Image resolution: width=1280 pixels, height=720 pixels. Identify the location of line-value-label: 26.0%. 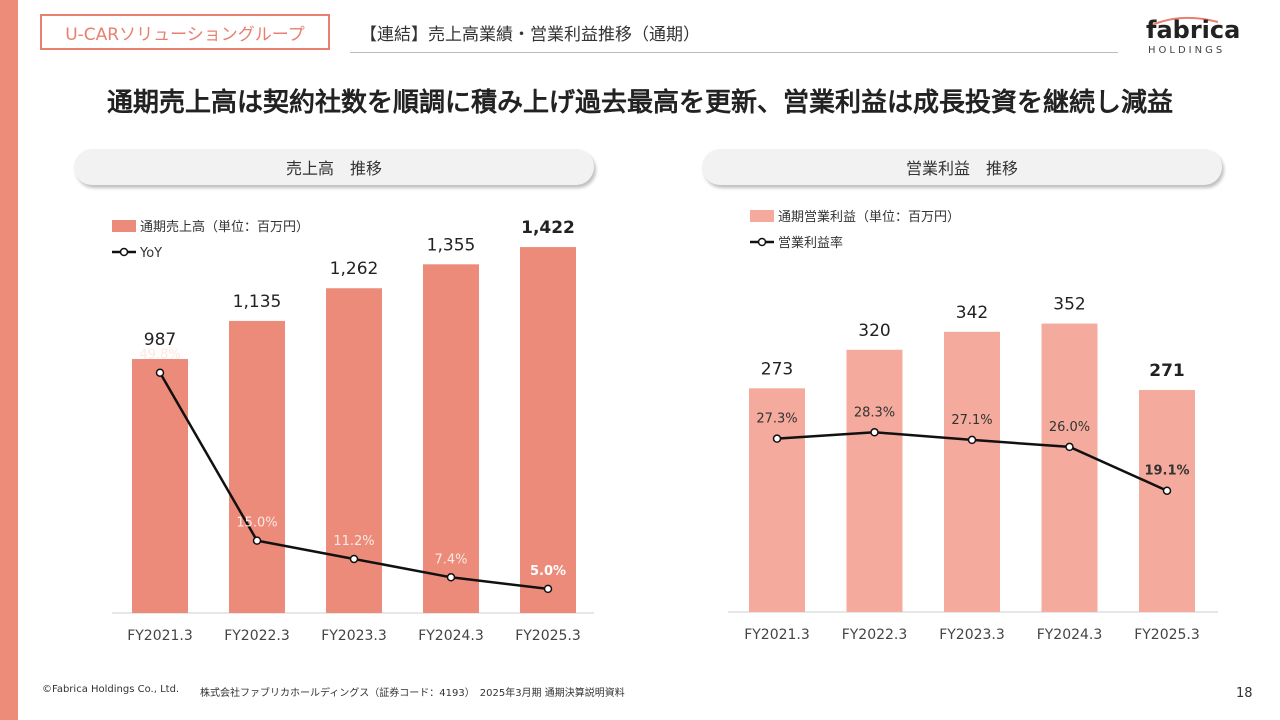
(1069, 427).